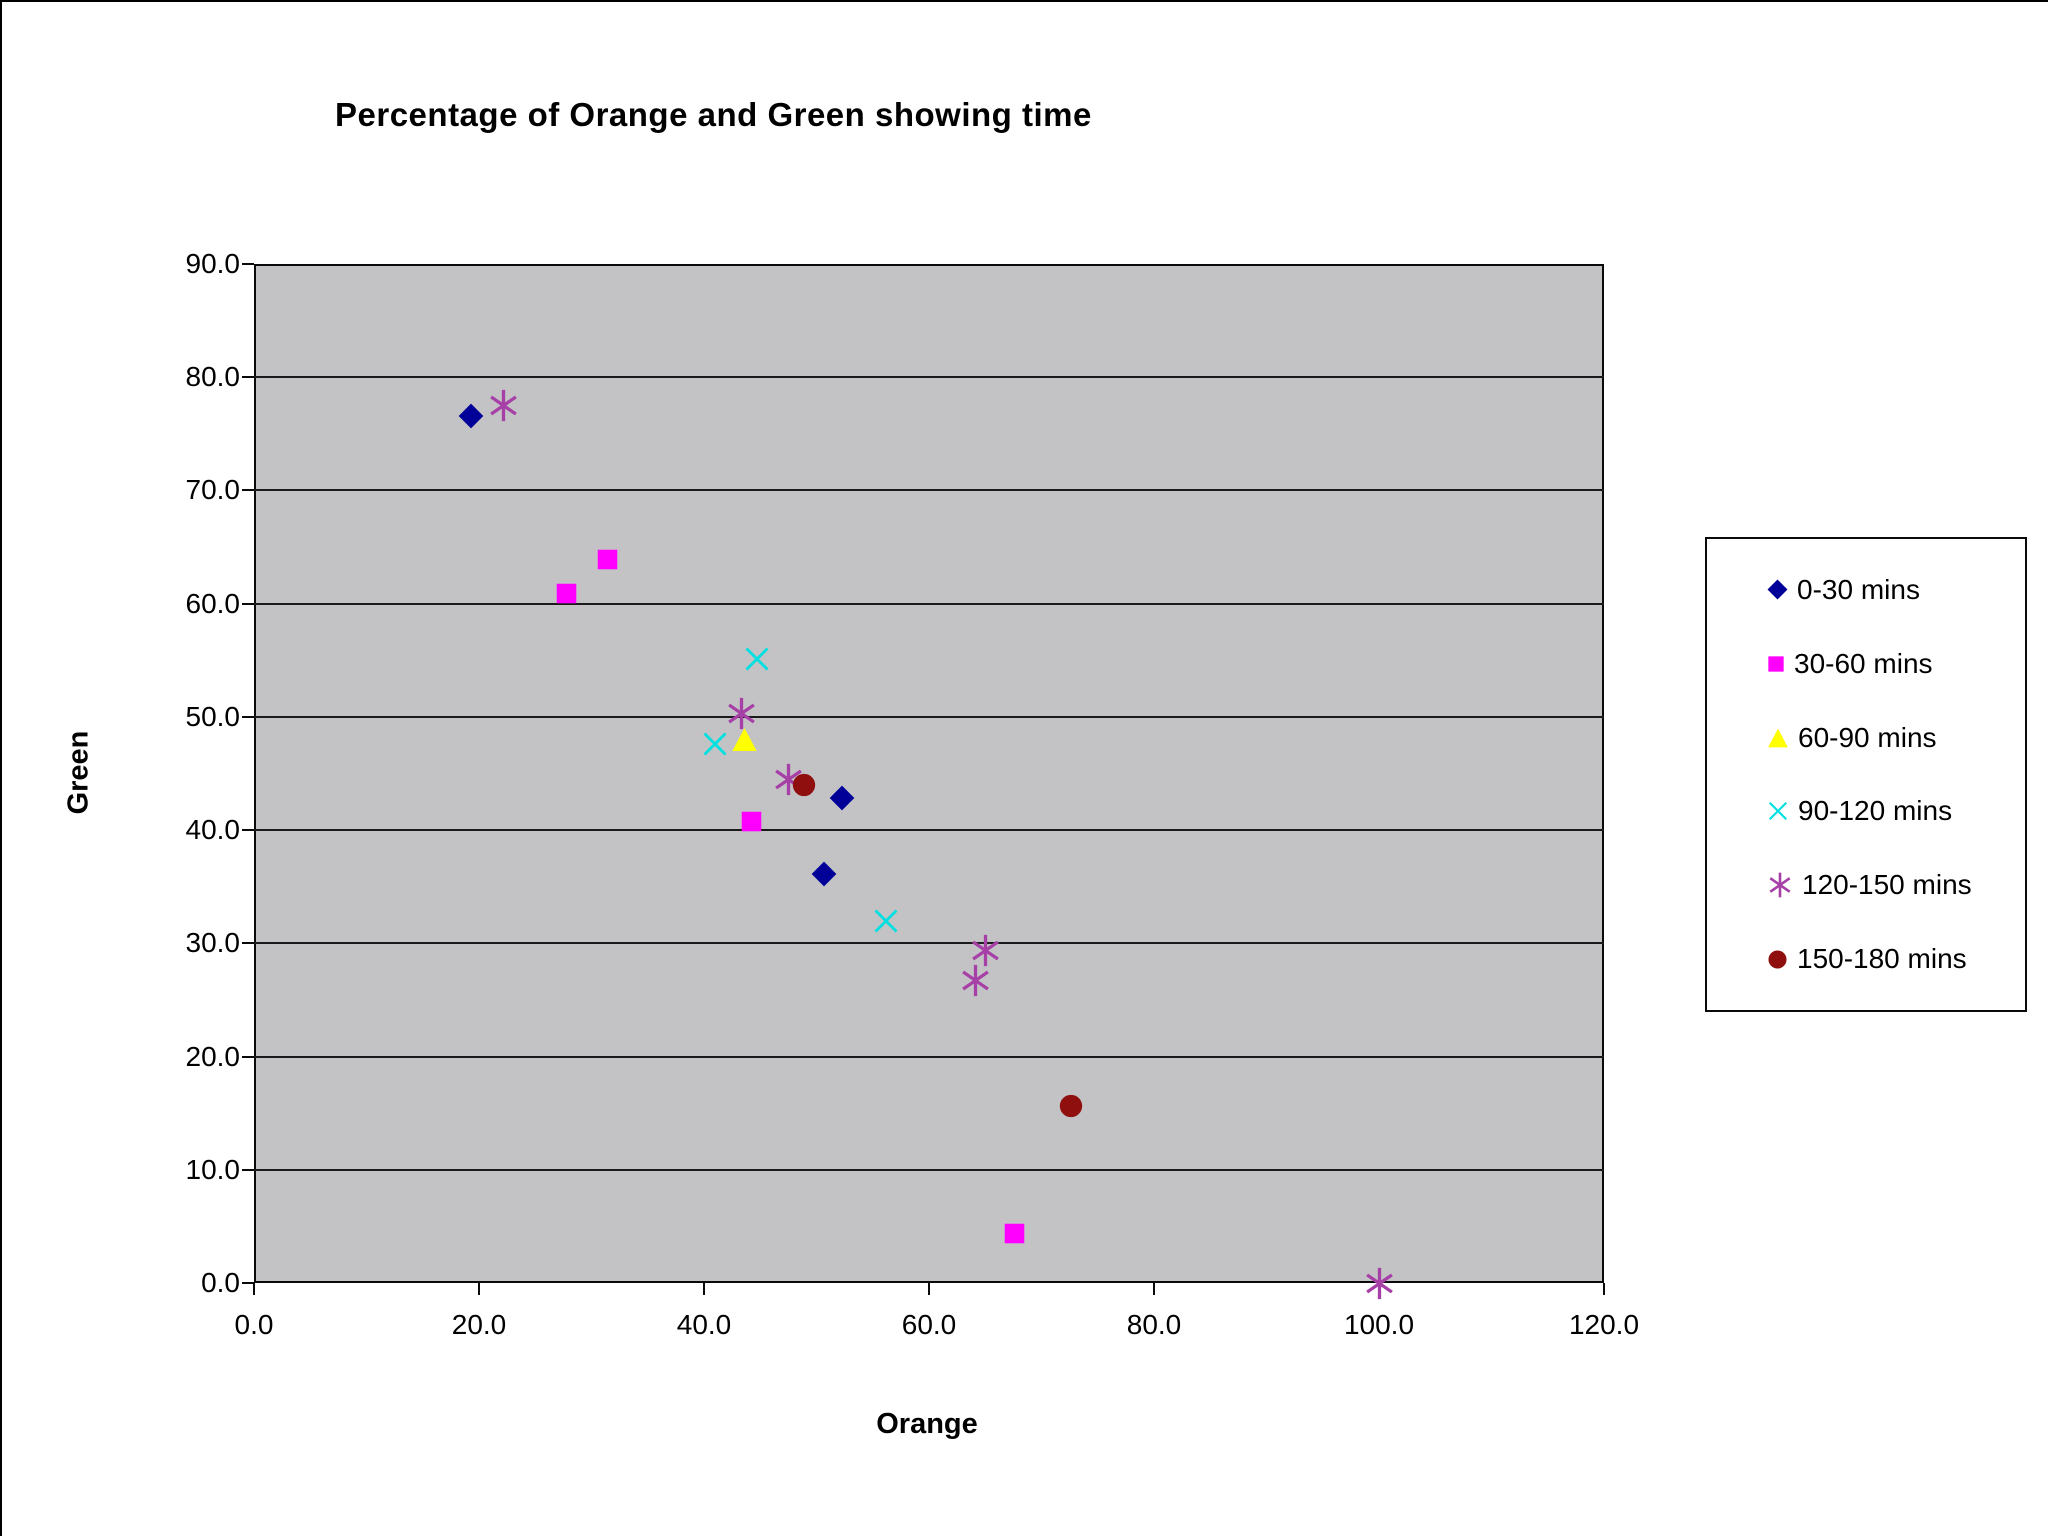 The image size is (2048, 1536). I want to click on y-tick-label: 50.0, so click(213, 716).